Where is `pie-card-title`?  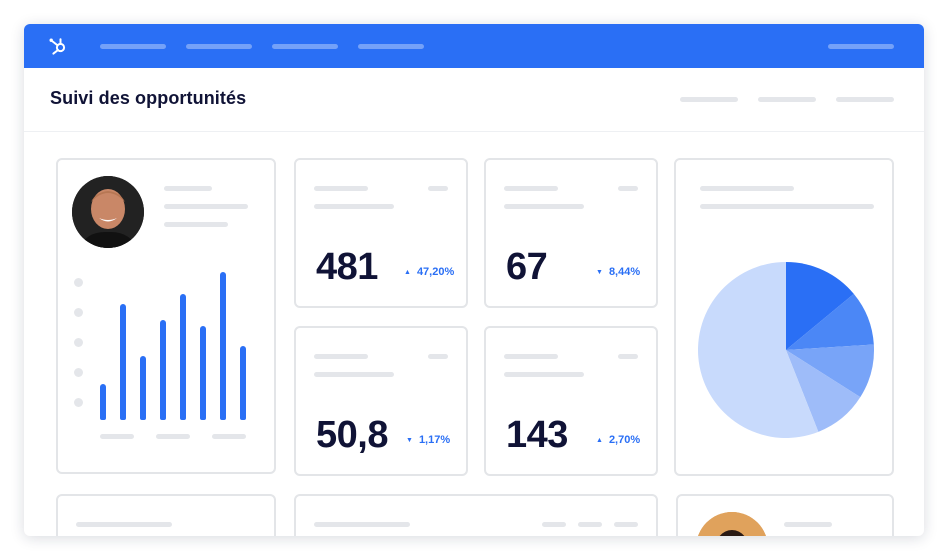 pie-card-title is located at coordinates (747, 188).